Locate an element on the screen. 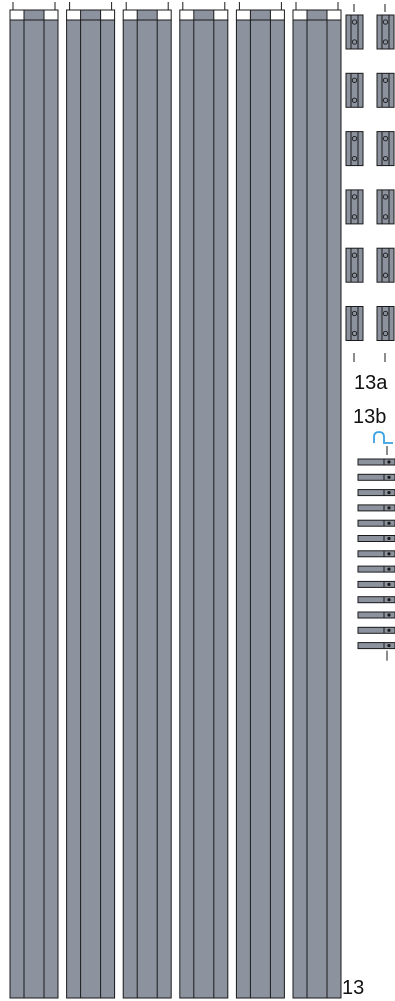 The image size is (395, 1001). short-pieces-group is located at coordinates (370, 183).